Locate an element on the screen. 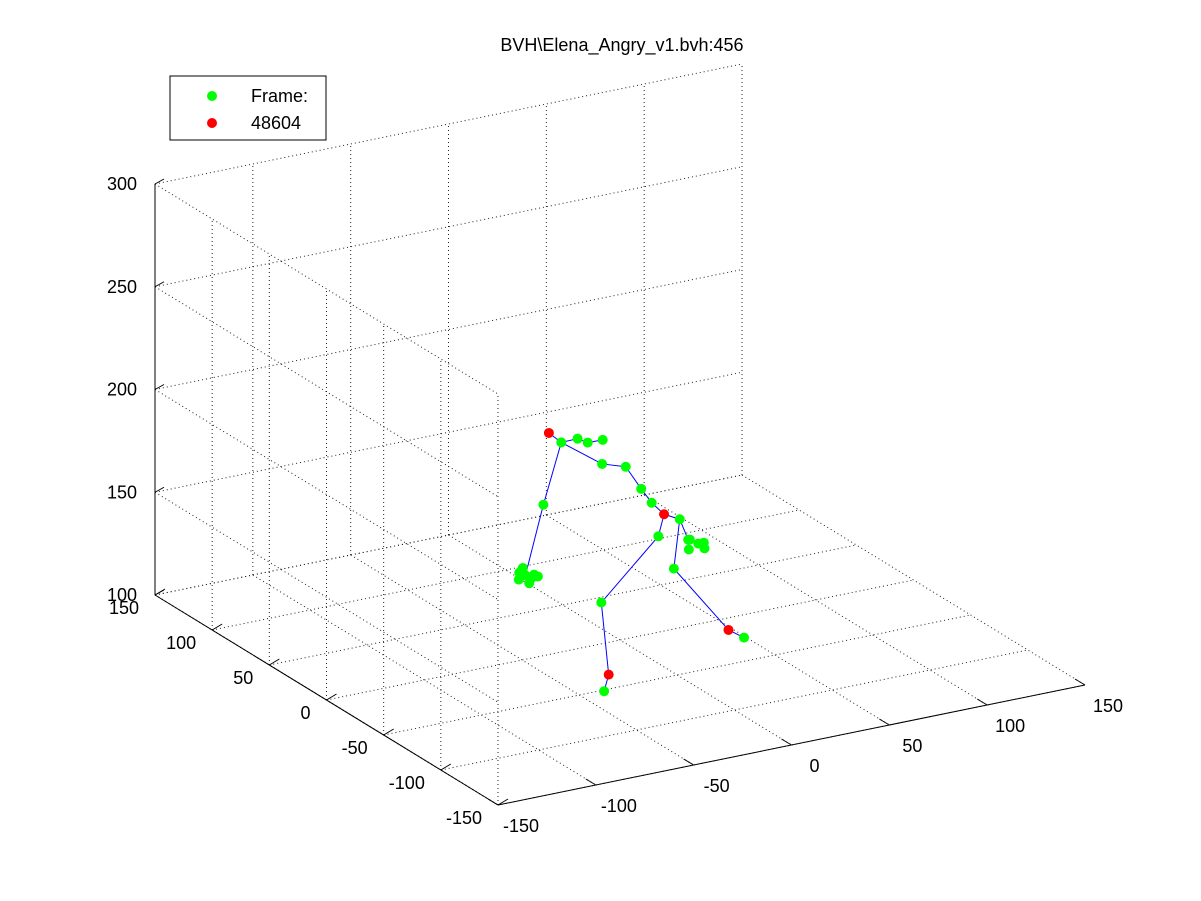 The image size is (1201, 901). x-tick-label: -50 is located at coordinates (717, 786).